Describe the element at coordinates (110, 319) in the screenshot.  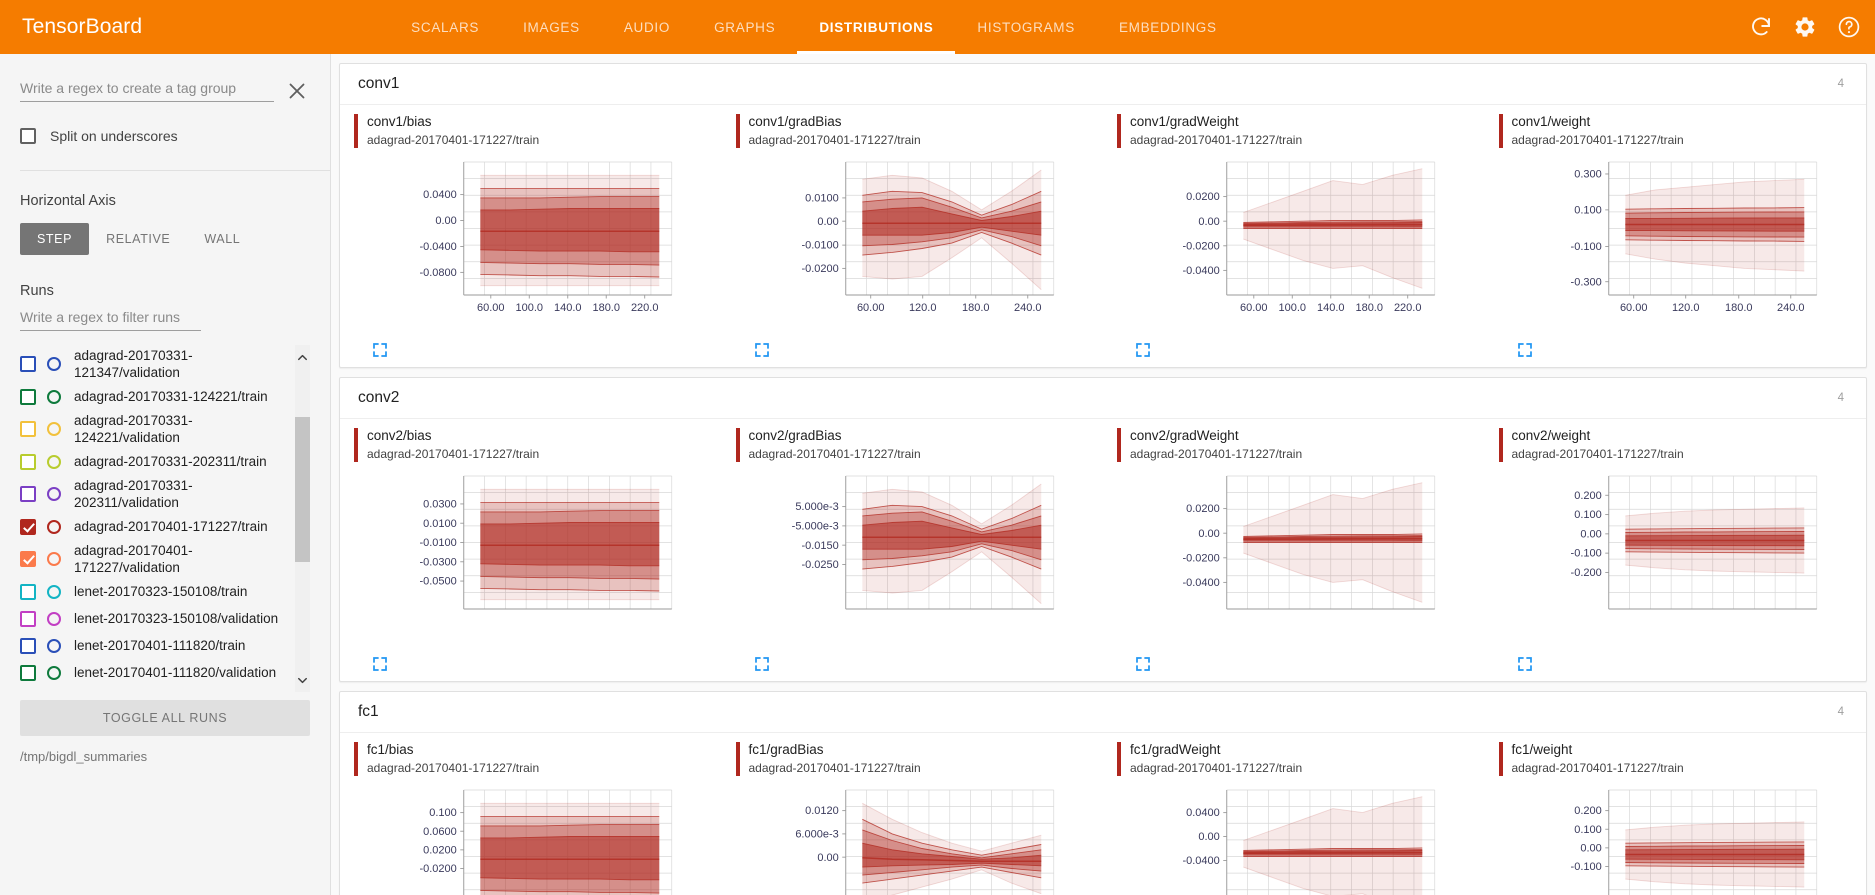
I see `run-filter-input` at that location.